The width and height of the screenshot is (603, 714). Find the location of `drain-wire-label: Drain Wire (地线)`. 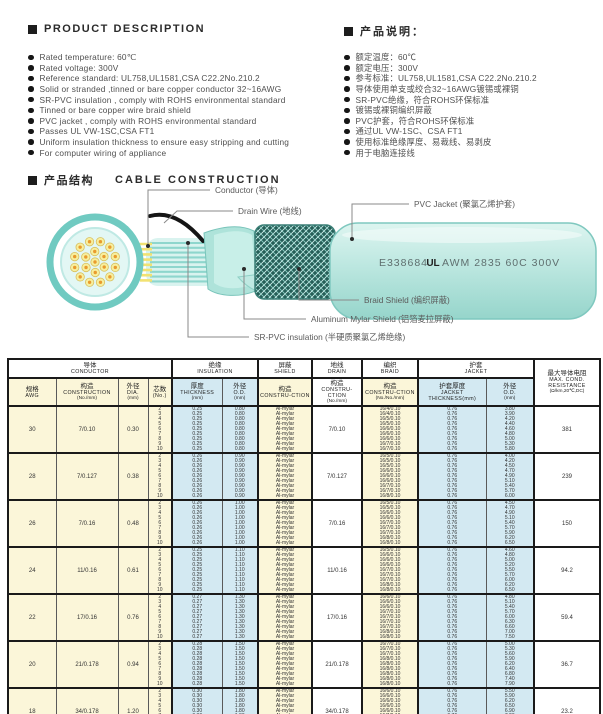

drain-wire-label: Drain Wire (地线) is located at coordinates (270, 211).